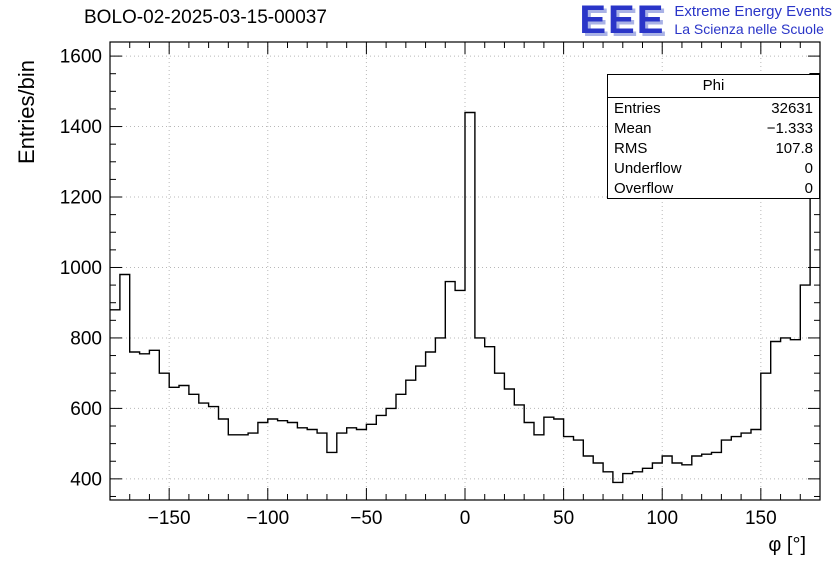  Describe the element at coordinates (713, 148) in the screenshot. I see `stats-row-rms: RMS 107.8` at that location.